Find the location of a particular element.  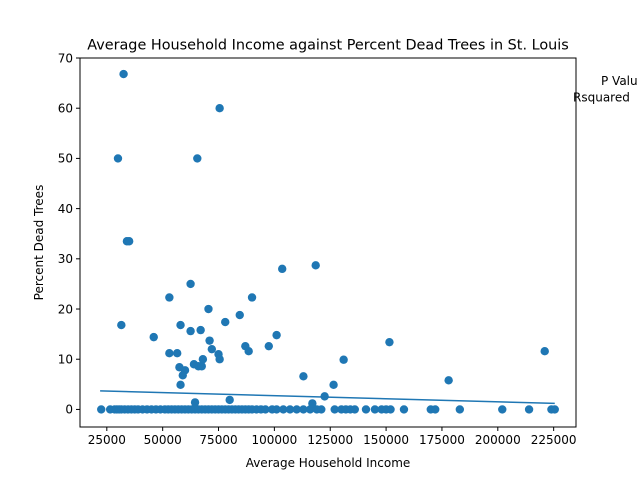

y-tick-label: 40 is located at coordinates (65, 209).